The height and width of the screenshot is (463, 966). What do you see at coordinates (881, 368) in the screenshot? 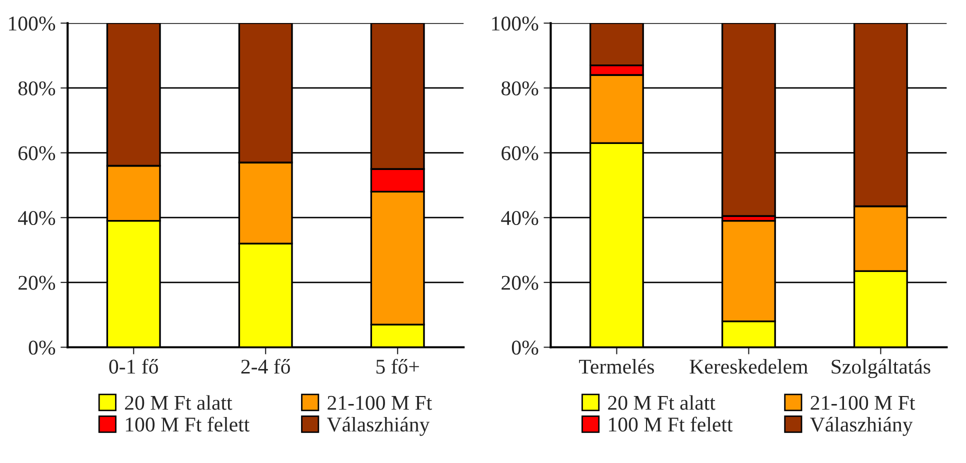
I see `x-tick-label: Szolgáltatás` at bounding box center [881, 368].